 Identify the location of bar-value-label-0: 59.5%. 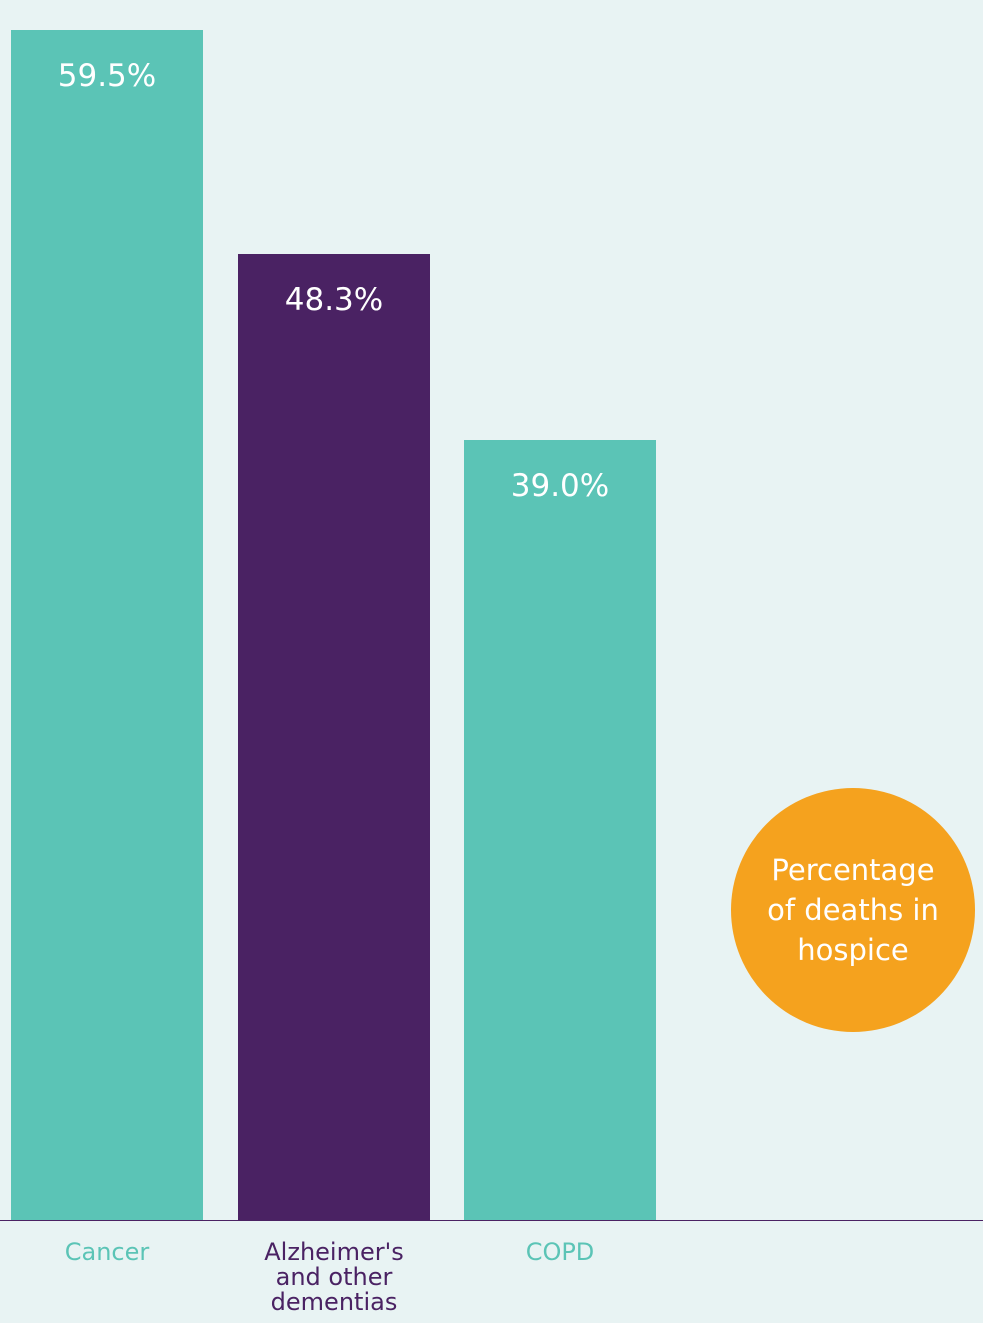
(107, 76).